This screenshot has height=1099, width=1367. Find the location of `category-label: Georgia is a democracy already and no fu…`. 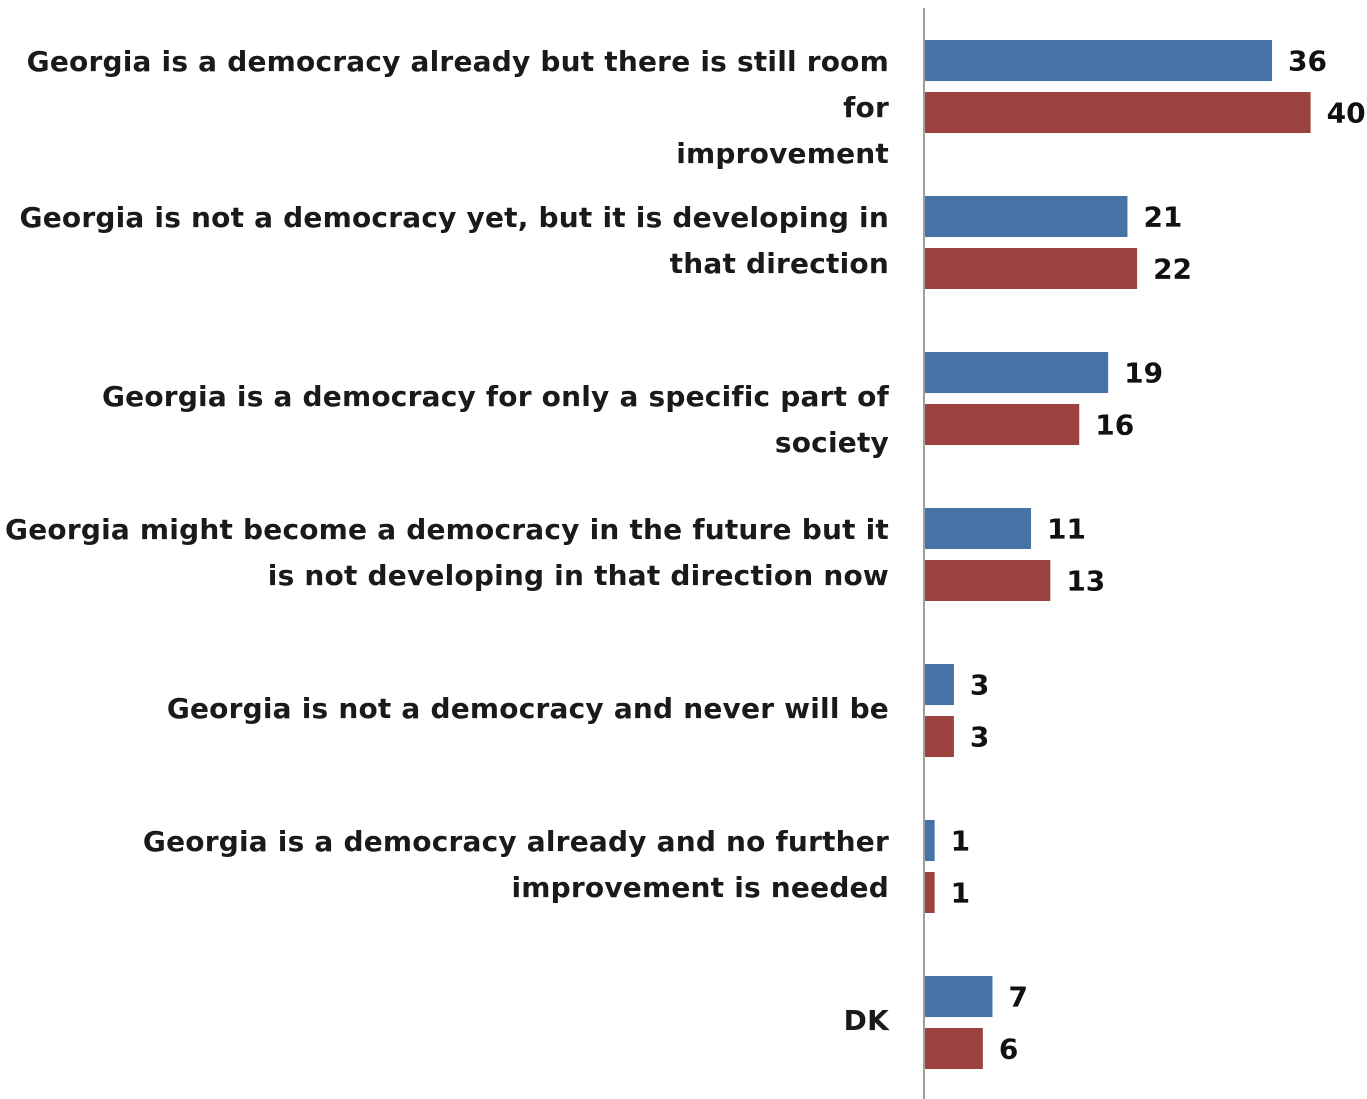

category-label: Georgia is a democracy already and no fu… is located at coordinates (444, 865).